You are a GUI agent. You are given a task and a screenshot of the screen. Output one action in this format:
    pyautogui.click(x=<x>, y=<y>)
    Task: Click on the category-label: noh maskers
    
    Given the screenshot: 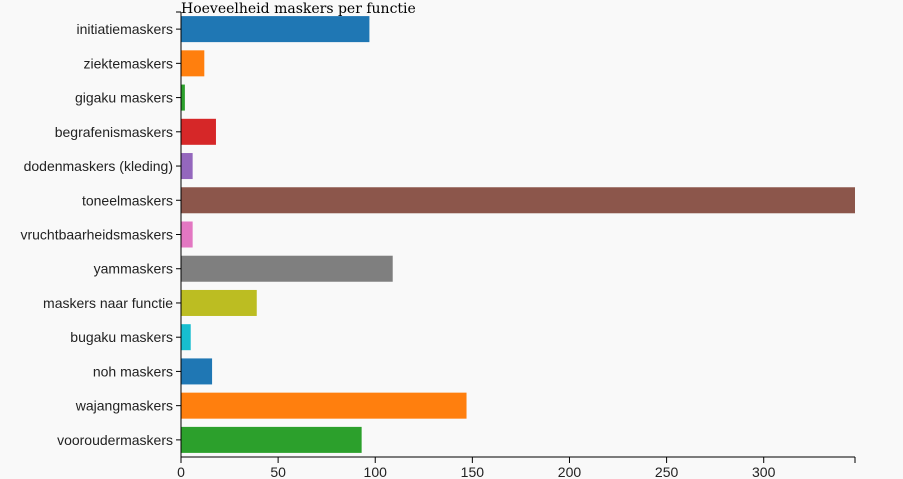 What is the action you would take?
    pyautogui.click(x=133, y=371)
    